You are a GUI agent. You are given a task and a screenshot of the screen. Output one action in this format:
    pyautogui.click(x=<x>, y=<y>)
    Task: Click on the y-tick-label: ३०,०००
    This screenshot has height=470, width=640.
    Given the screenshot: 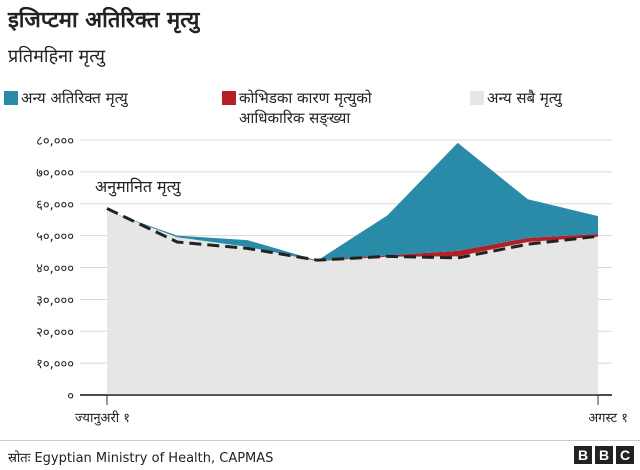 What is the action you would take?
    pyautogui.click(x=55, y=300)
    